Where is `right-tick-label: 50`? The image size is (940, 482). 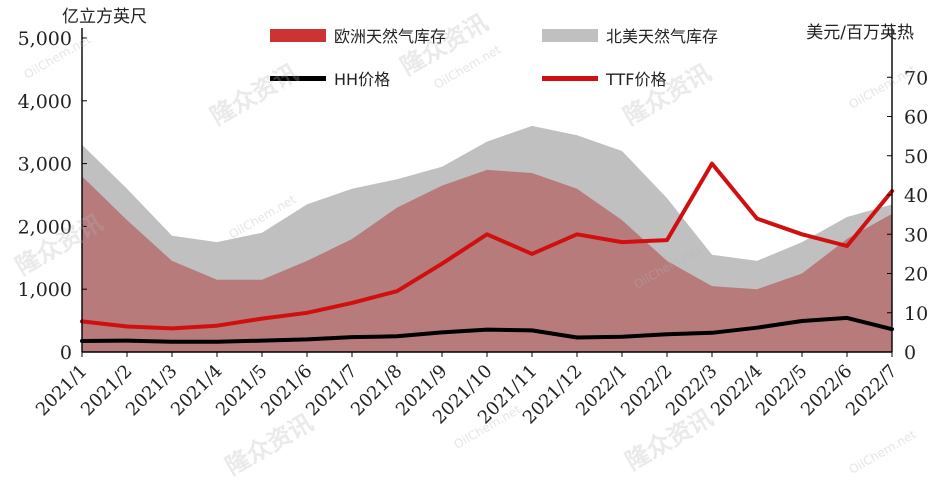 right-tick-label: 50 is located at coordinates (916, 157).